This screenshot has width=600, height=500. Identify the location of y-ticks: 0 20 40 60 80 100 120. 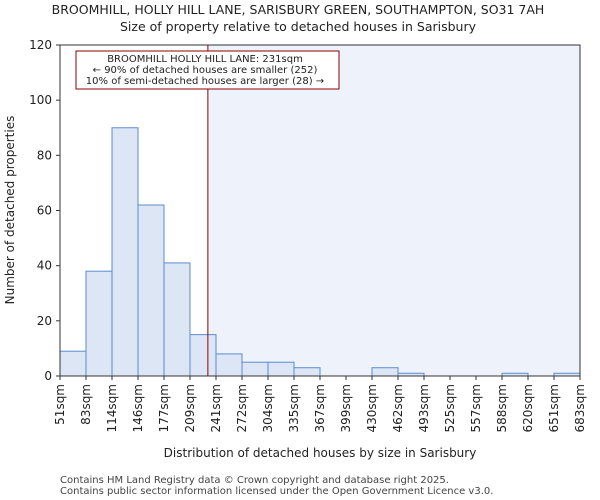
(44, 210).